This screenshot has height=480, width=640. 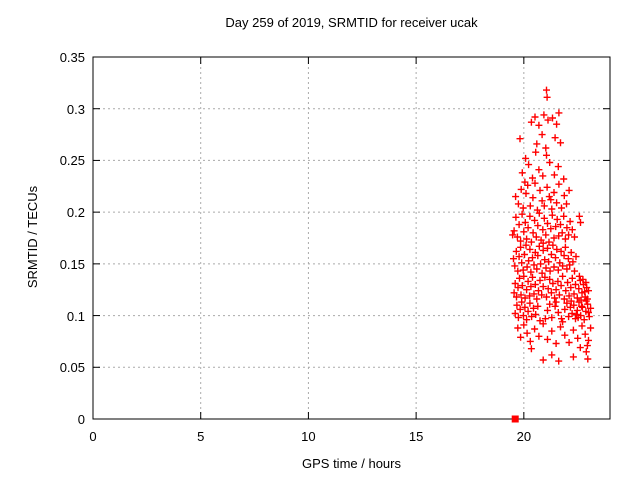 I want to click on y-tick-label: 0.2, so click(x=75, y=213).